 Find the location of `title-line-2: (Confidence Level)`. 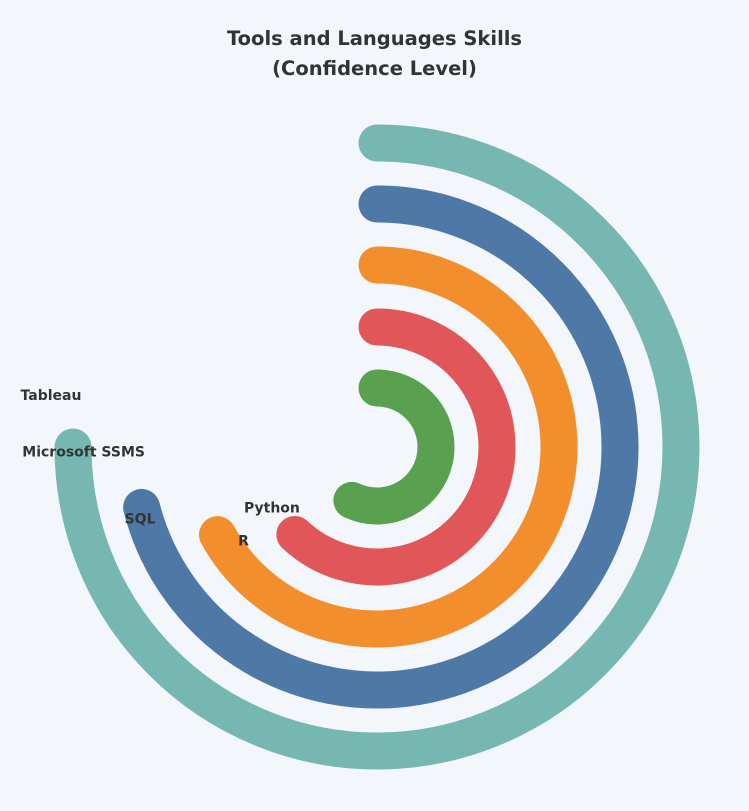

title-line-2: (Confidence Level) is located at coordinates (374, 68).